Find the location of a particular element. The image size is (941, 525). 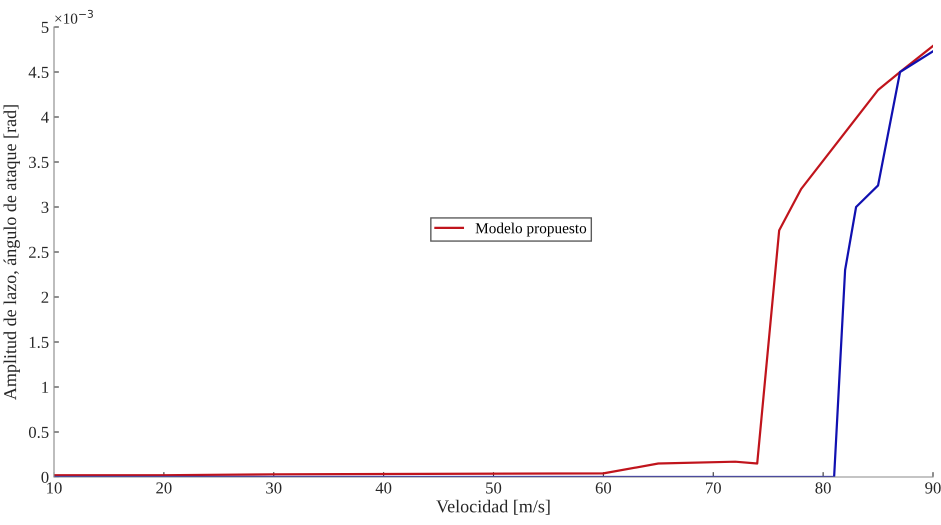

x-tick-label: 90 is located at coordinates (933, 488).